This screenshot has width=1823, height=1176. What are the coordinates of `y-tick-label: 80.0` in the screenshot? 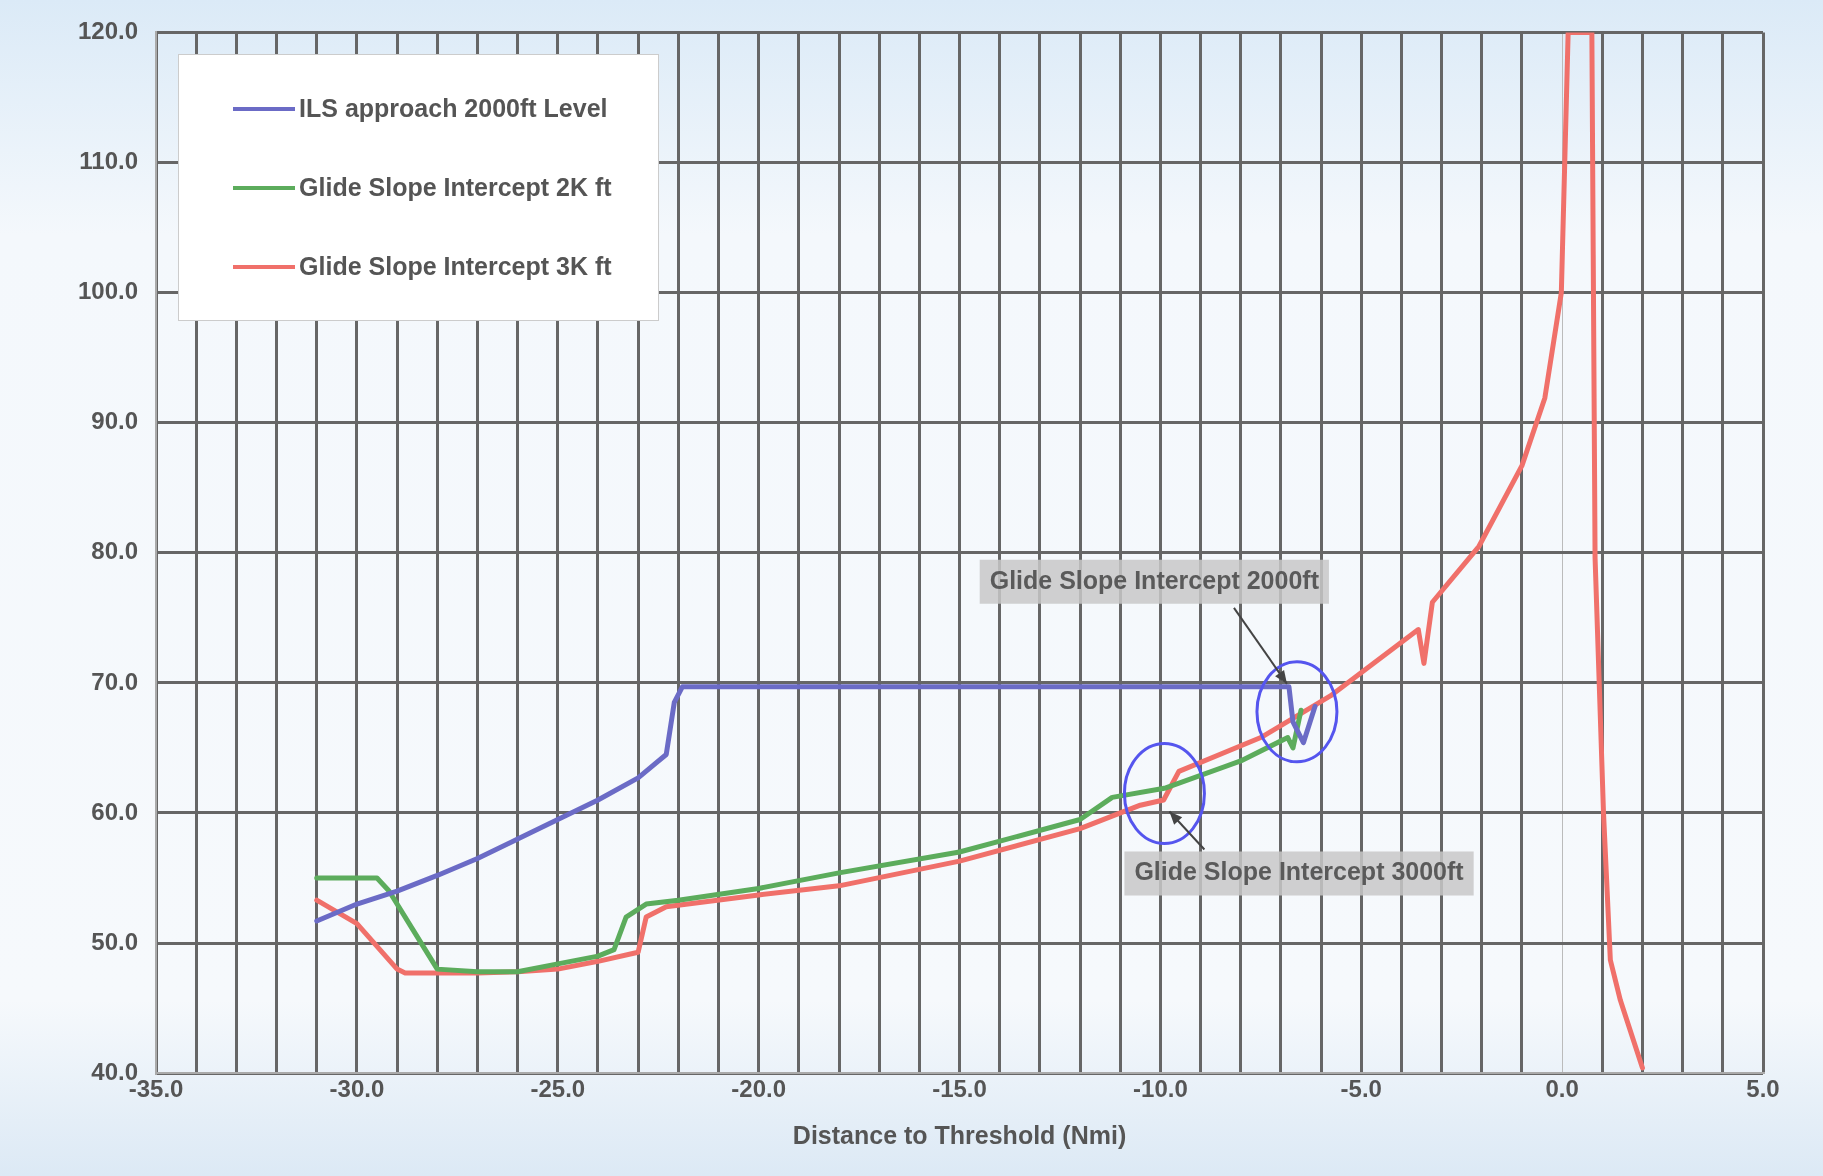 It's located at (115, 551).